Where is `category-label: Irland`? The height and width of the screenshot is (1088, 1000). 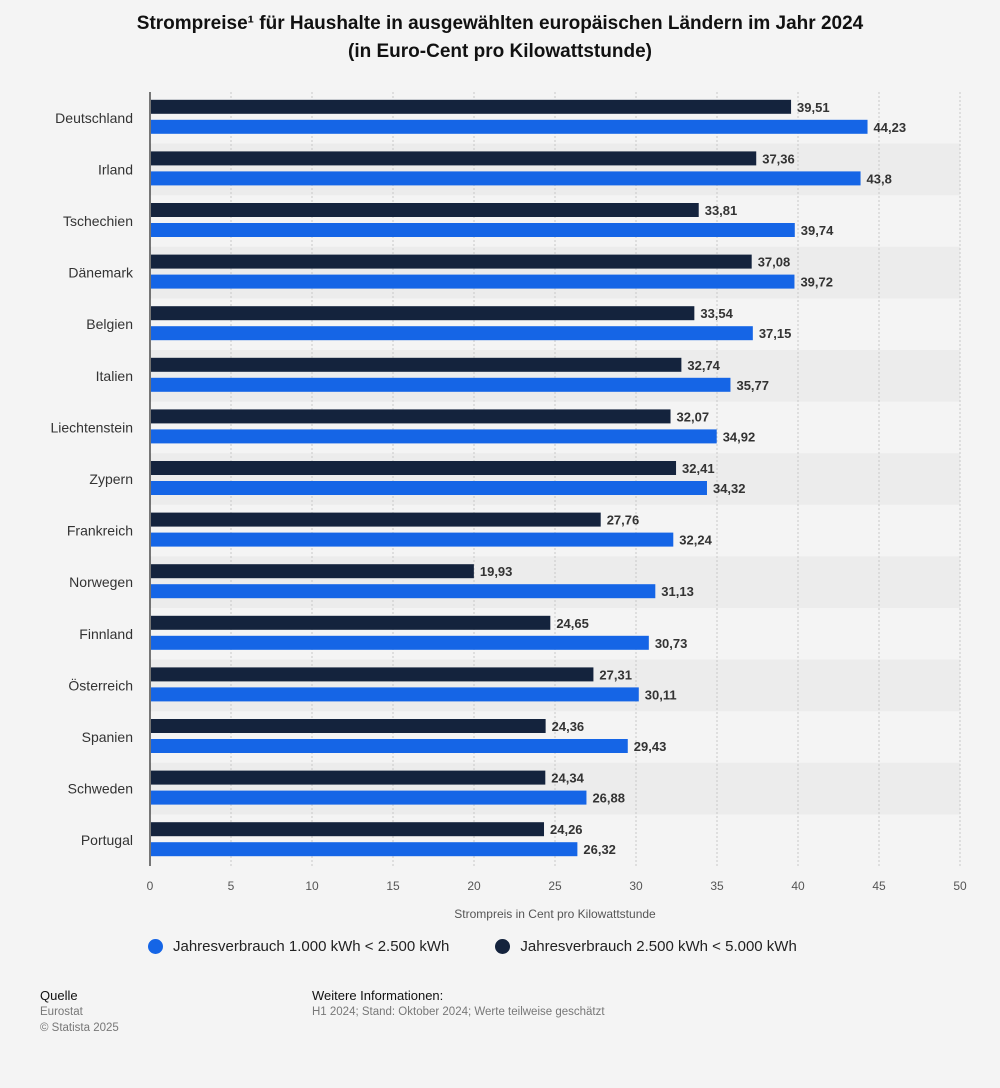 category-label: Irland is located at coordinates (115, 169).